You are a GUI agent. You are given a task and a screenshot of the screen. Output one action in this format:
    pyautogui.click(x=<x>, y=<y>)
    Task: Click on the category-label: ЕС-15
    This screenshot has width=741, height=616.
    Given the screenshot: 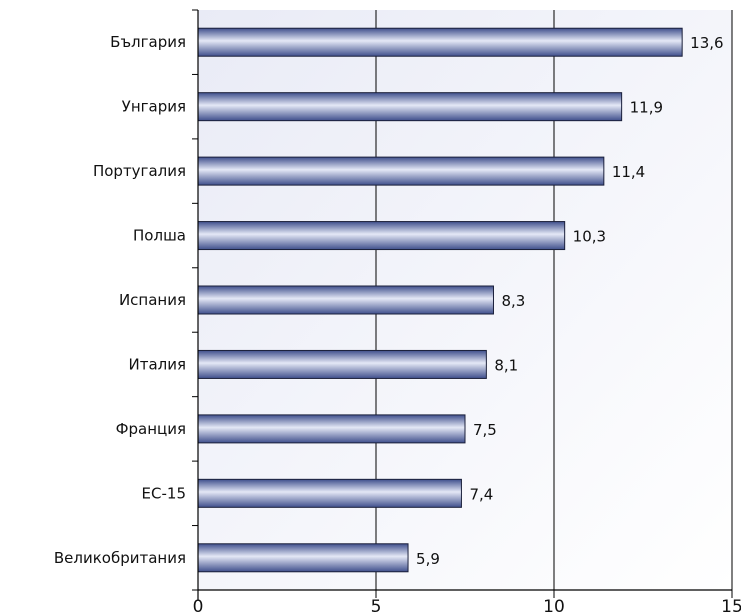 What is the action you would take?
    pyautogui.click(x=164, y=493)
    